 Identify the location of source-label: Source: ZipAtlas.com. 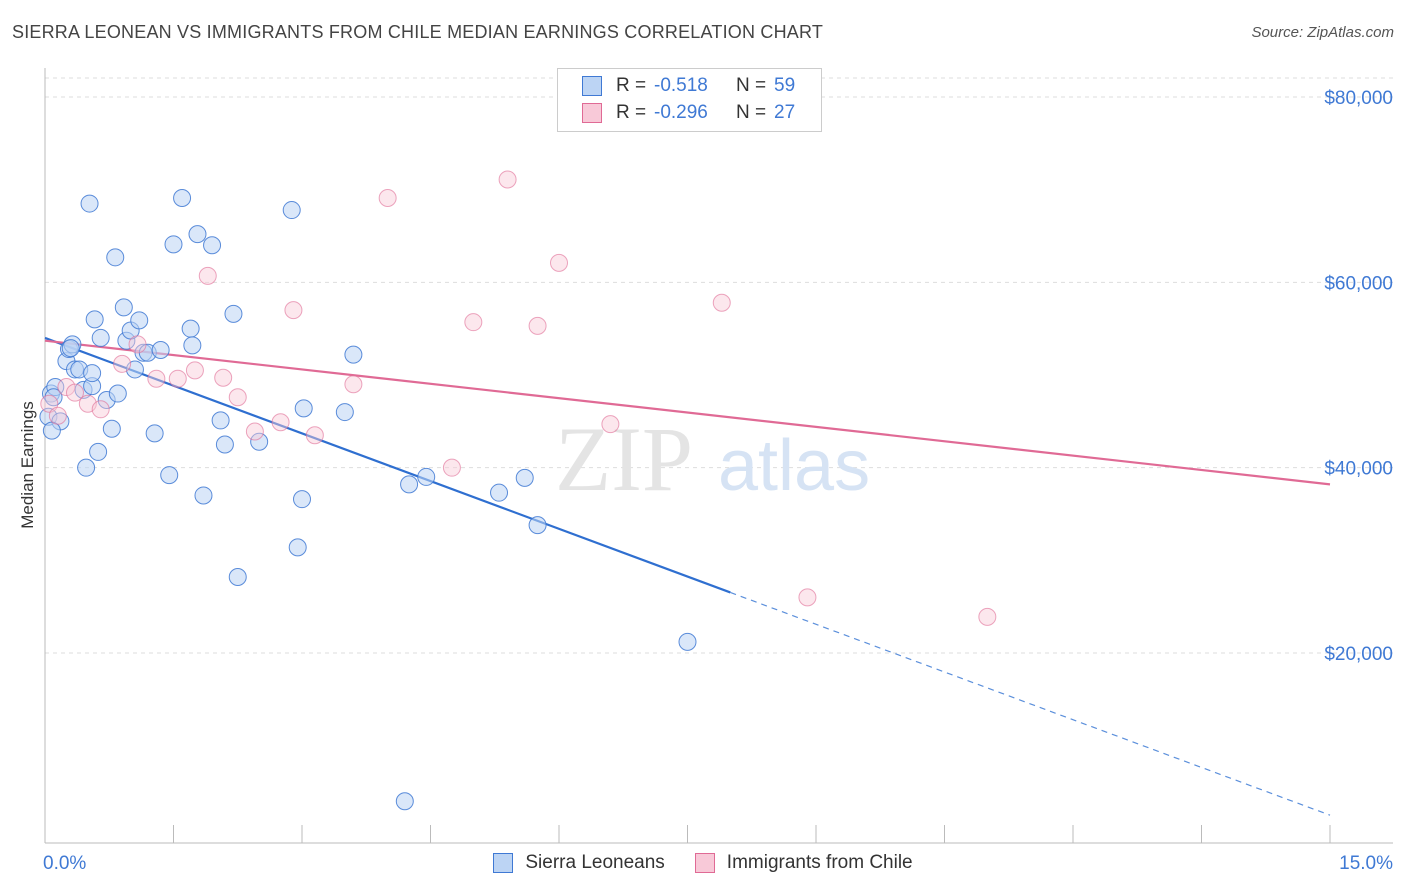
(1322, 32).